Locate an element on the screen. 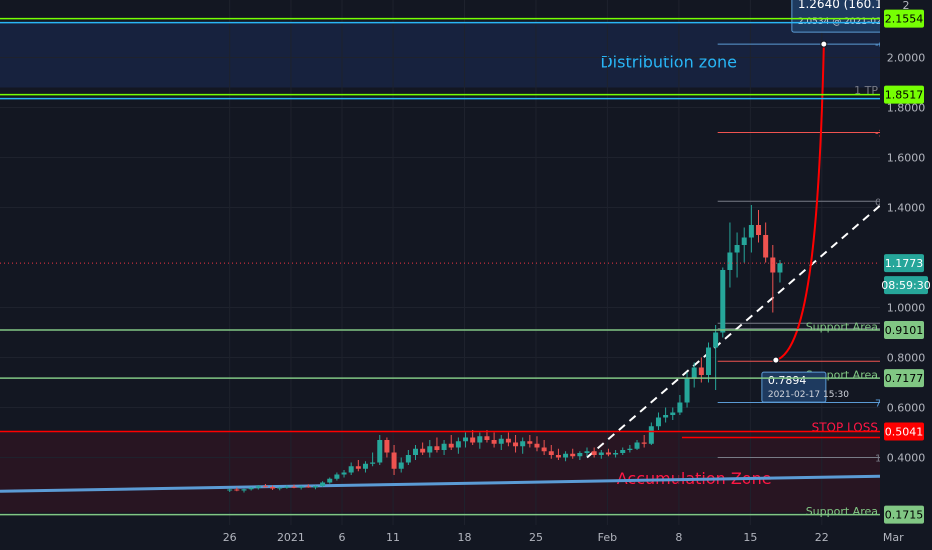  zone-accumulation is located at coordinates (440, 472).